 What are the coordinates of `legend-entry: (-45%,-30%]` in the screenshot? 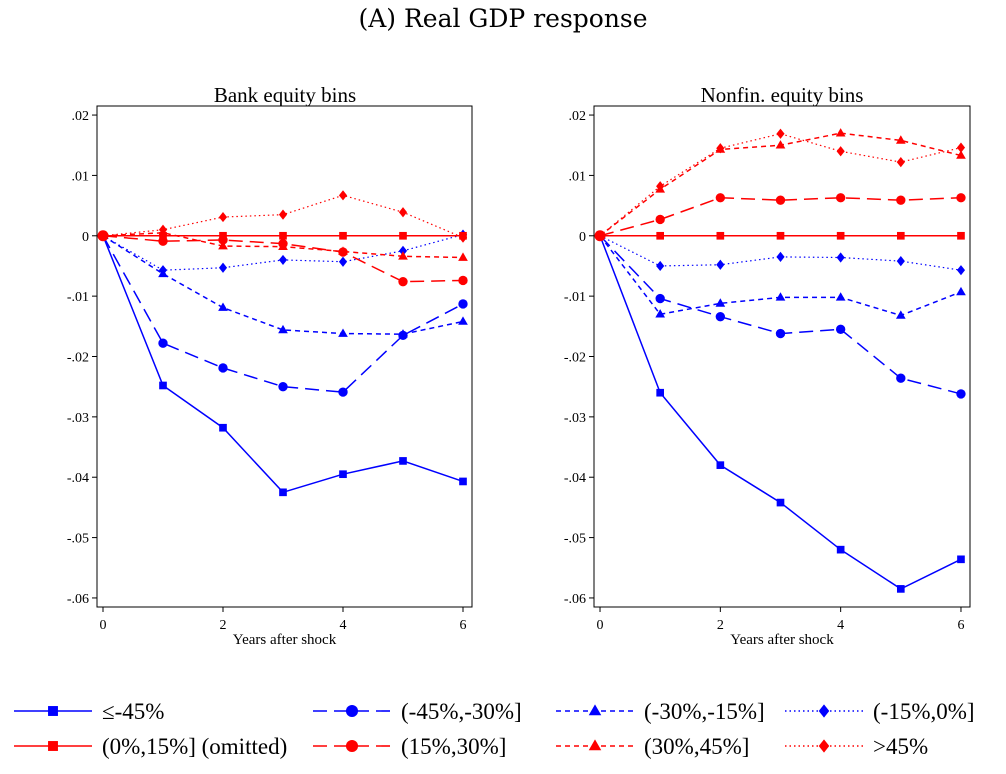 It's located at (417, 711).